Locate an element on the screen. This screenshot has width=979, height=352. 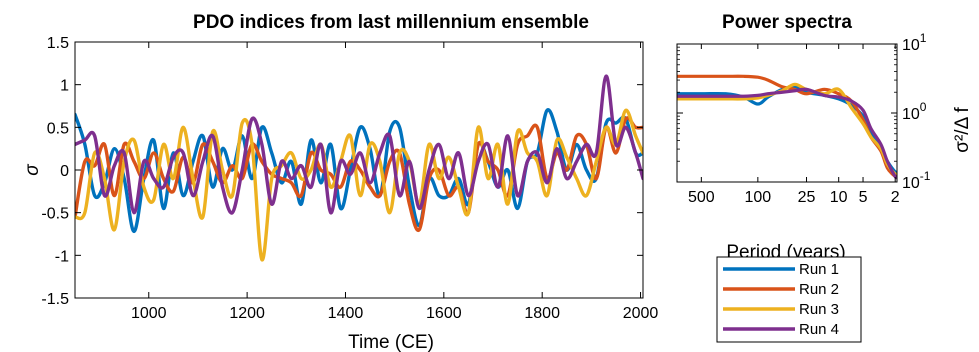
legend-label-run-4: Run 4 is located at coordinates (819, 329).